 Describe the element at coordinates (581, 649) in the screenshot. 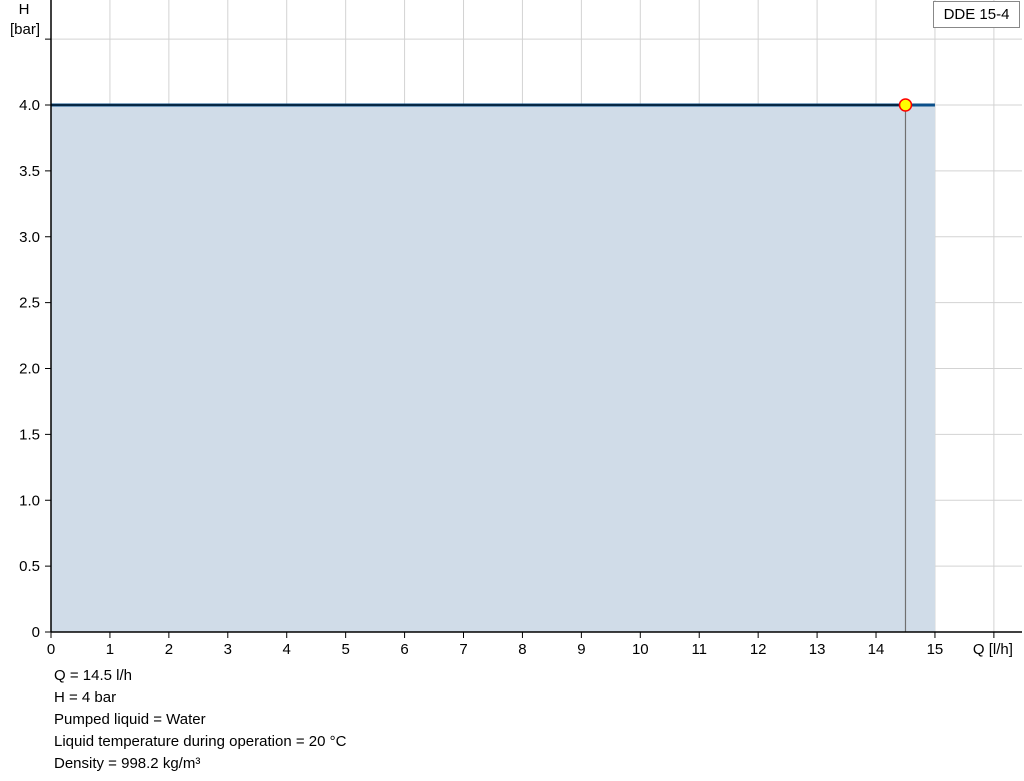

I see `x-tick-label: 9` at that location.